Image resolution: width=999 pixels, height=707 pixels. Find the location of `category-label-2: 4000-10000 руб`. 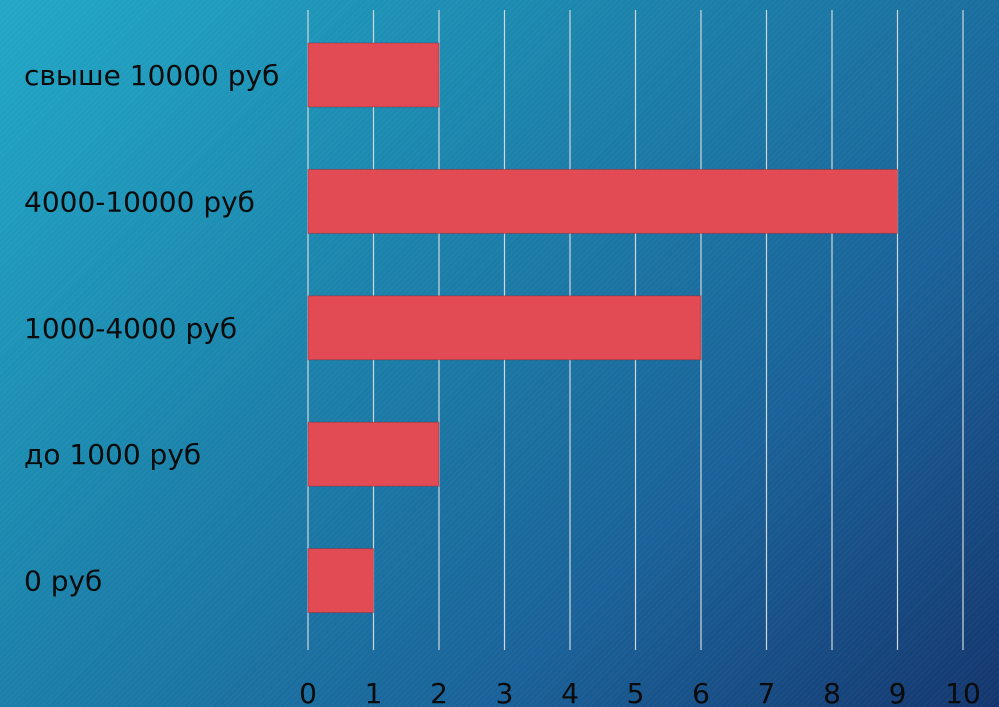

category-label-2: 4000-10000 руб is located at coordinates (139, 201).